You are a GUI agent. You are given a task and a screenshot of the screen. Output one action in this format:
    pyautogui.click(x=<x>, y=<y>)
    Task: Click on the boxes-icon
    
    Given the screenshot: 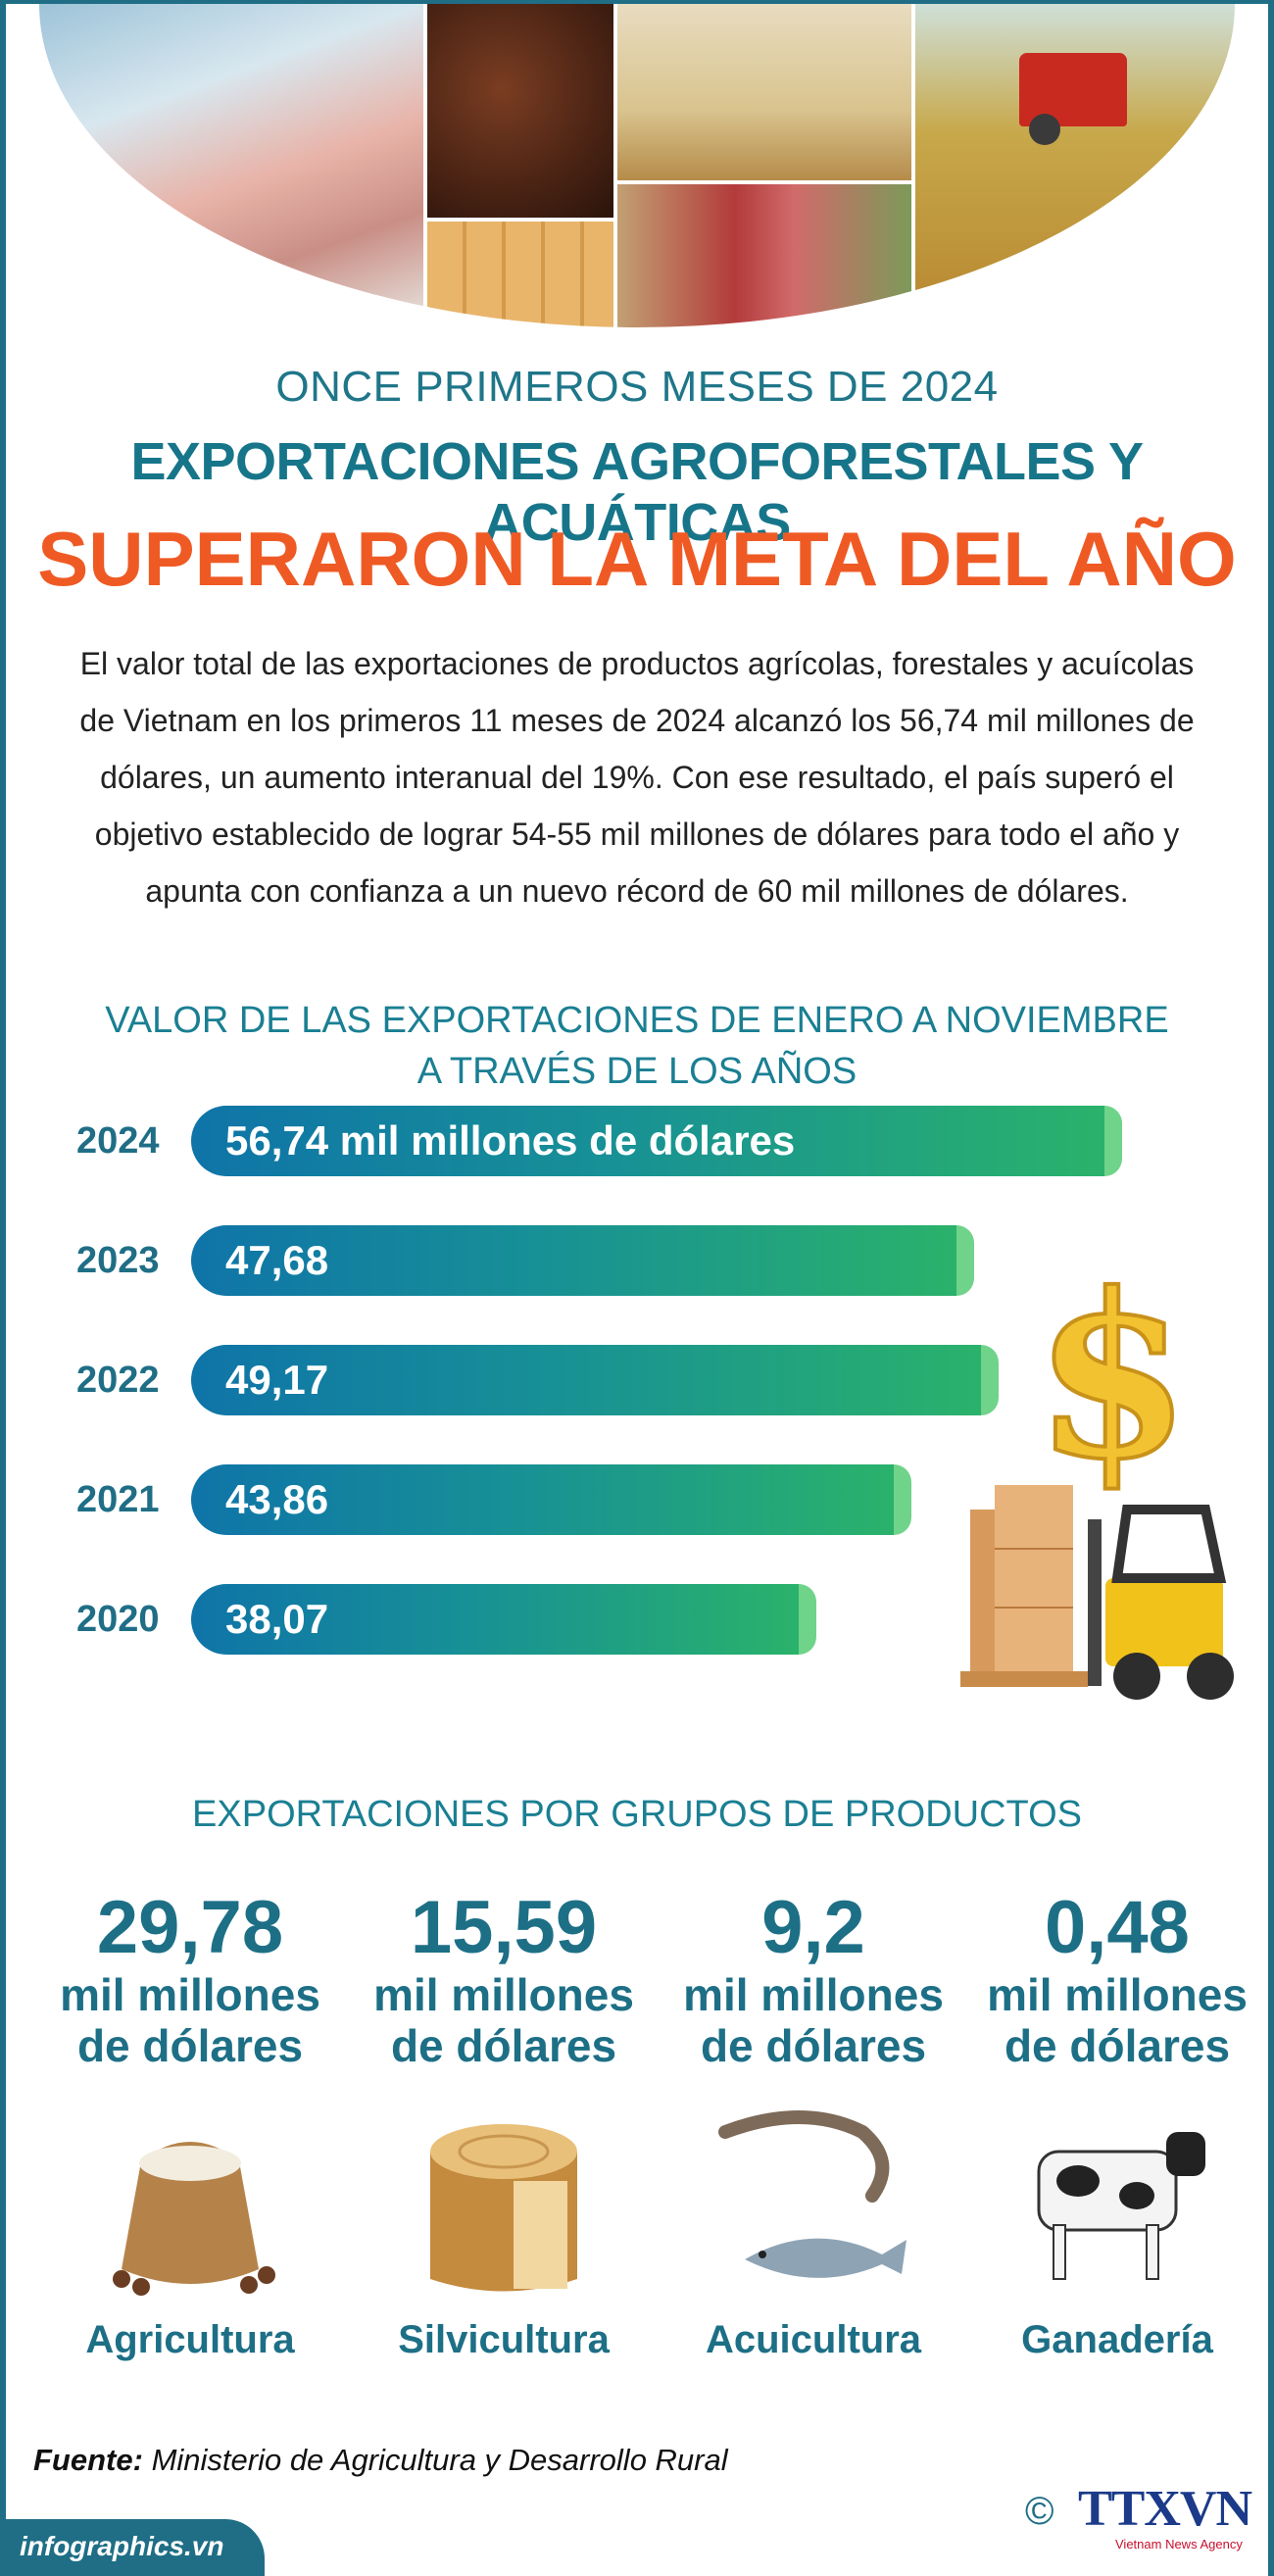 What is the action you would take?
    pyautogui.click(x=1024, y=1586)
    